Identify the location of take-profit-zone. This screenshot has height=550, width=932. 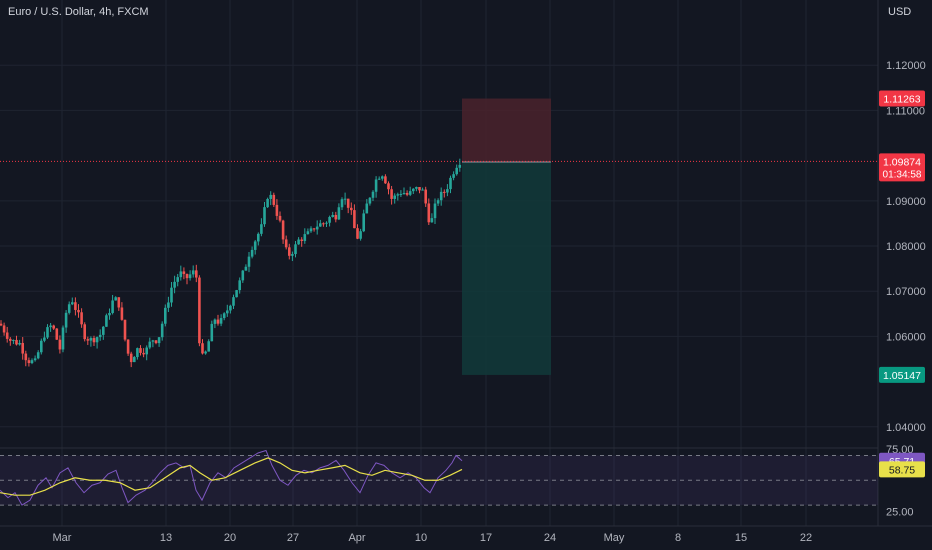
(506, 268).